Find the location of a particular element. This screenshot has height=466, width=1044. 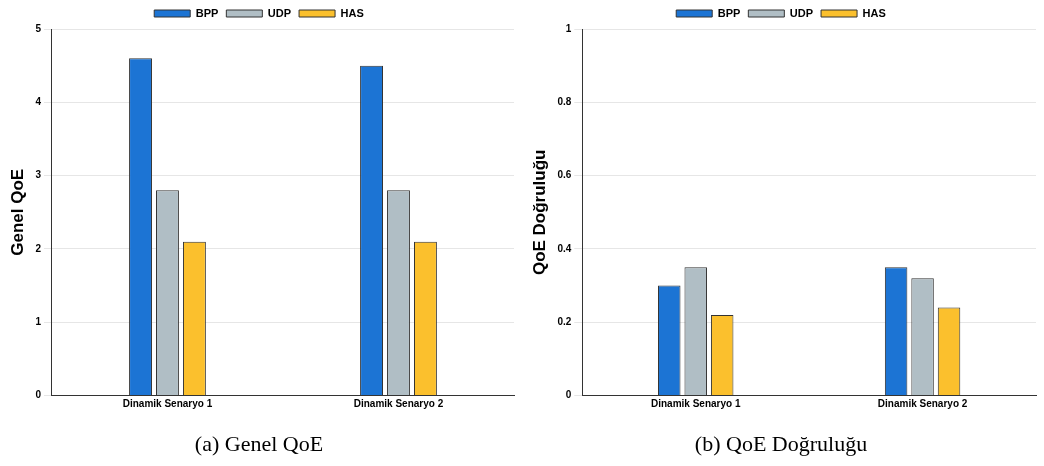

y-axis-title: QoE Doğruluğu is located at coordinates (539, 212).